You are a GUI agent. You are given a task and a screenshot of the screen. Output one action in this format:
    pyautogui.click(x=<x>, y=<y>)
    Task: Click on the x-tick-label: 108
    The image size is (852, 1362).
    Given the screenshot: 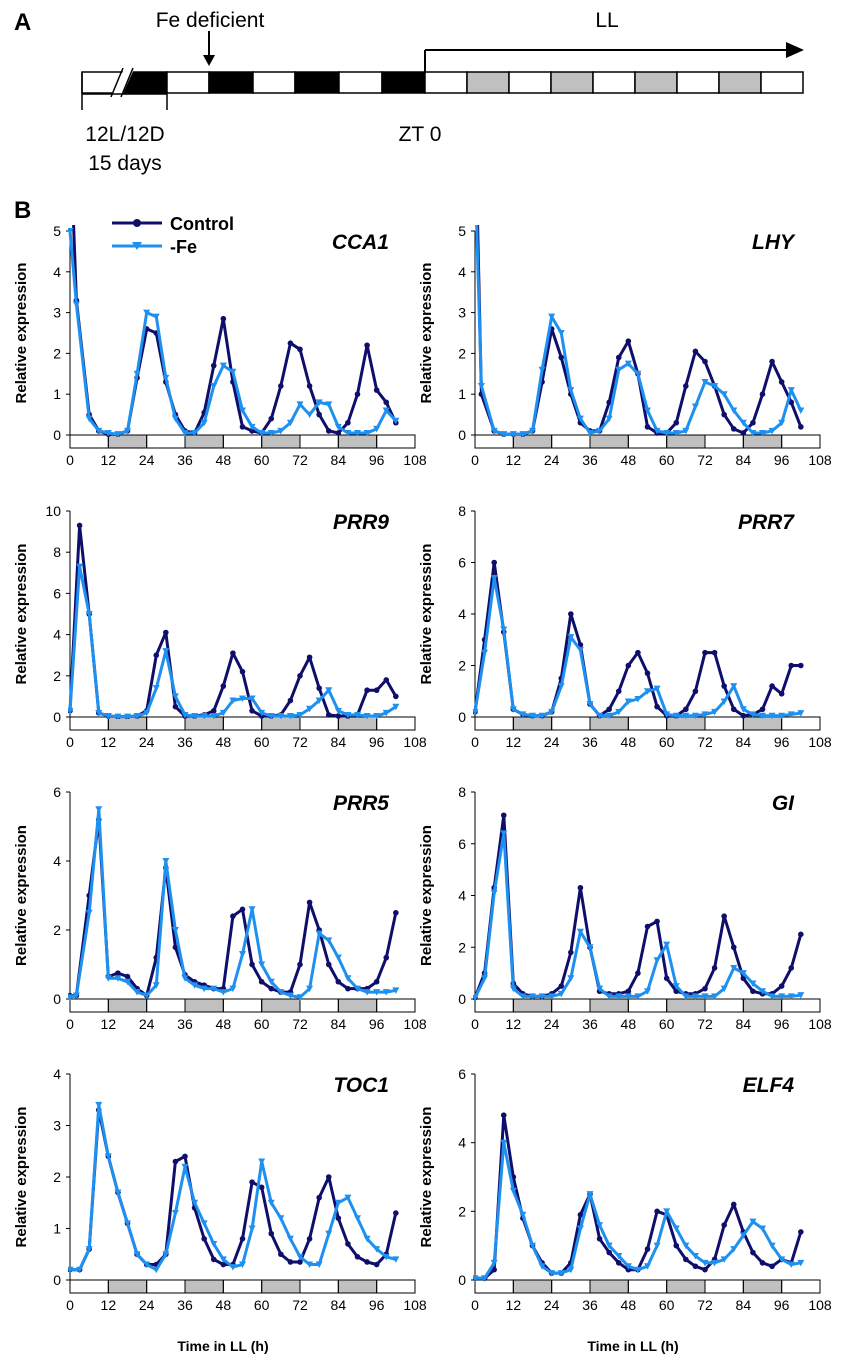 What is the action you would take?
    pyautogui.click(x=820, y=742)
    